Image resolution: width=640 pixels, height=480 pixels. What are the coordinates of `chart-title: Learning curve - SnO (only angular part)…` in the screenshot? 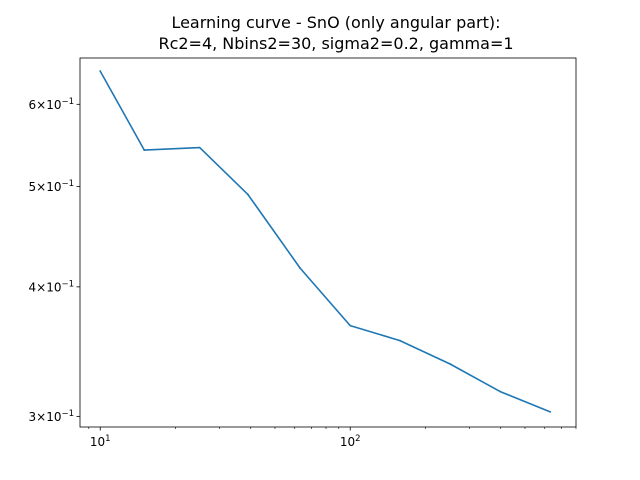 It's located at (335, 22).